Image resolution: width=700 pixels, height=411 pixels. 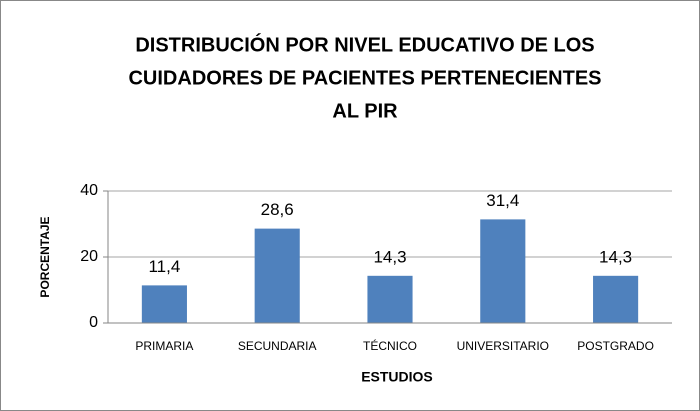 What do you see at coordinates (164, 266) in the screenshot?
I see `data-label: 11,4` at bounding box center [164, 266].